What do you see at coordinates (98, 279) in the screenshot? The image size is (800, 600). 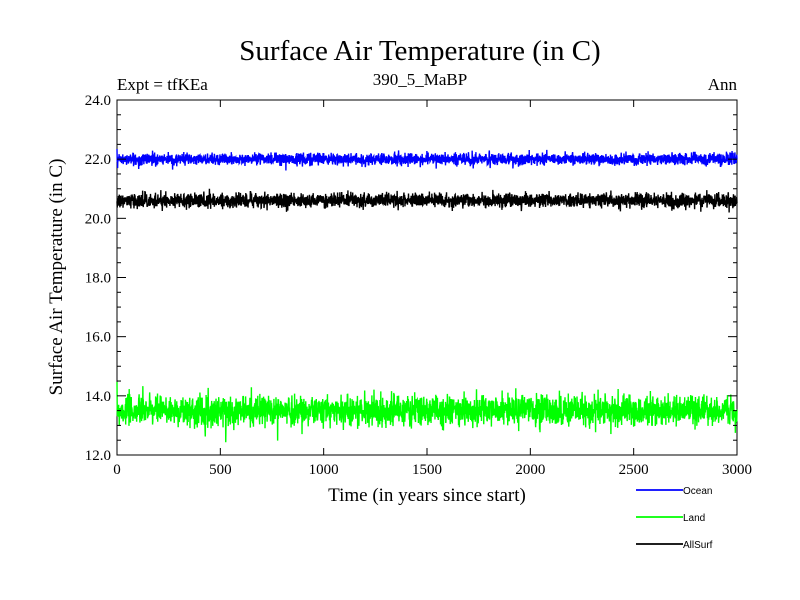 I see `y-tick-label: 18.0` at bounding box center [98, 279].